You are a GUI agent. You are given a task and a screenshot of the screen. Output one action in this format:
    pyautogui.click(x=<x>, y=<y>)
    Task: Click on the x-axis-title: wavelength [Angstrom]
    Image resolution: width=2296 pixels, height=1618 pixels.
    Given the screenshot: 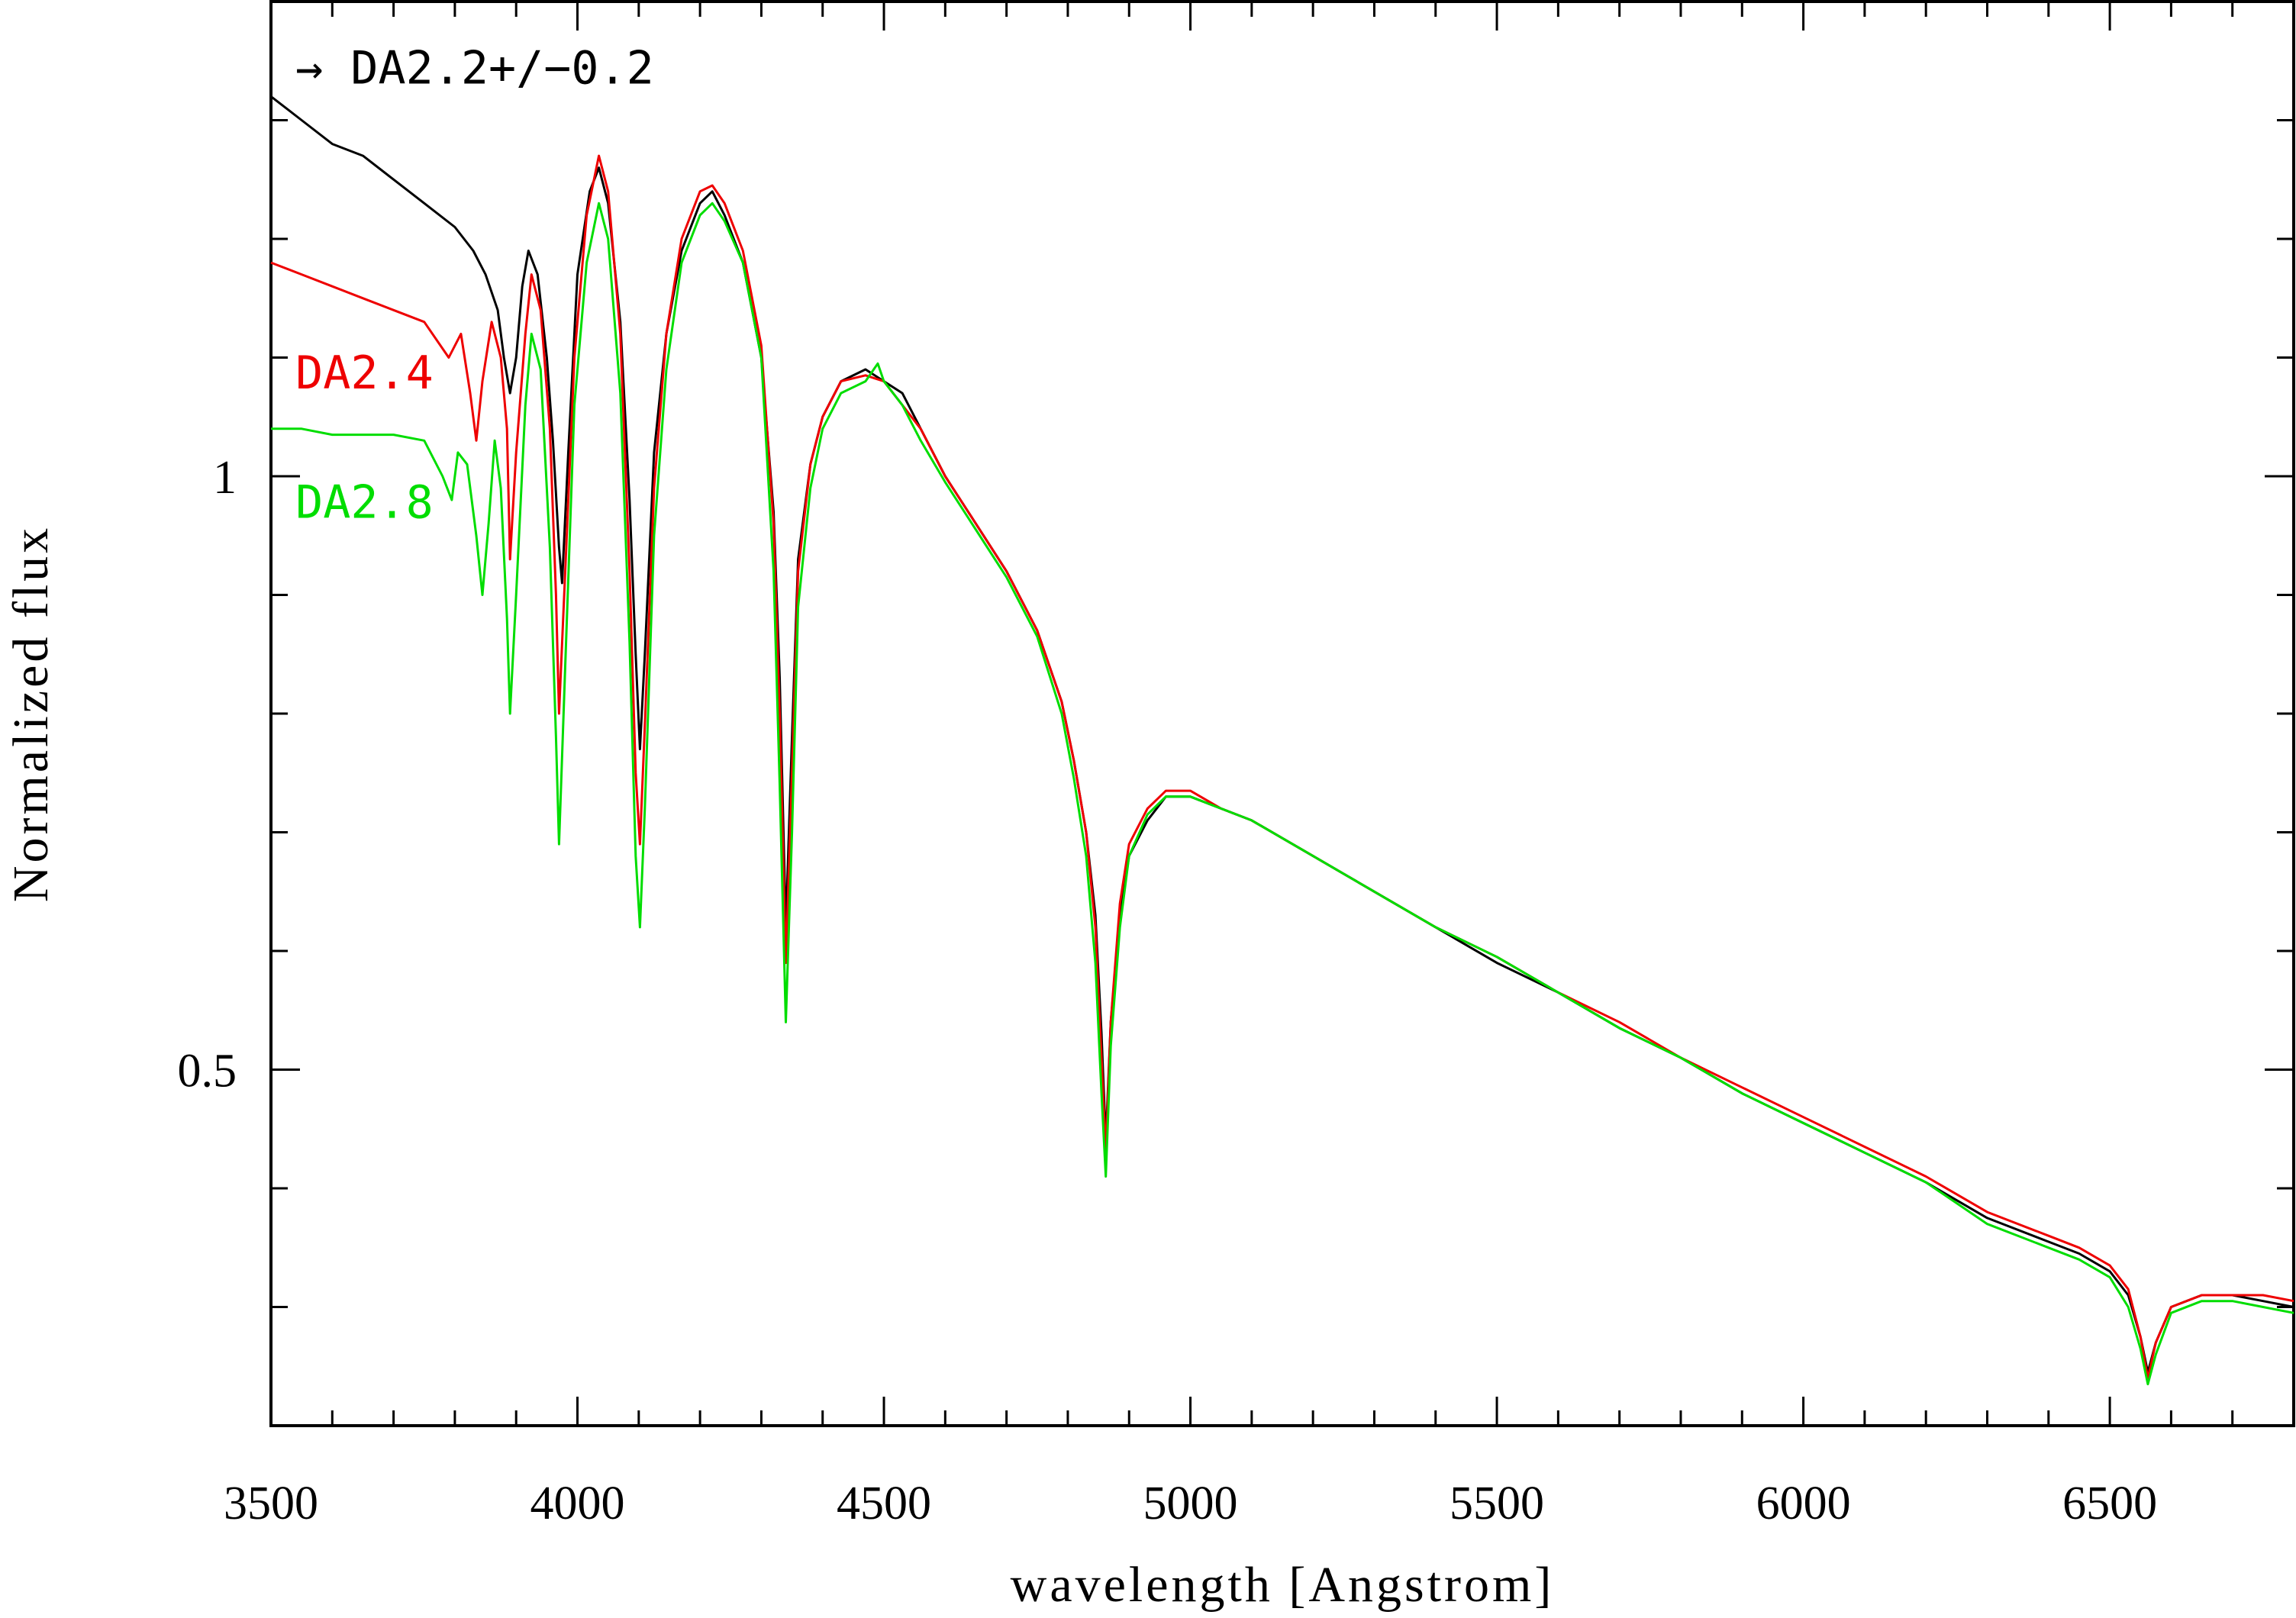 What is the action you would take?
    pyautogui.click(x=1283, y=1585)
    